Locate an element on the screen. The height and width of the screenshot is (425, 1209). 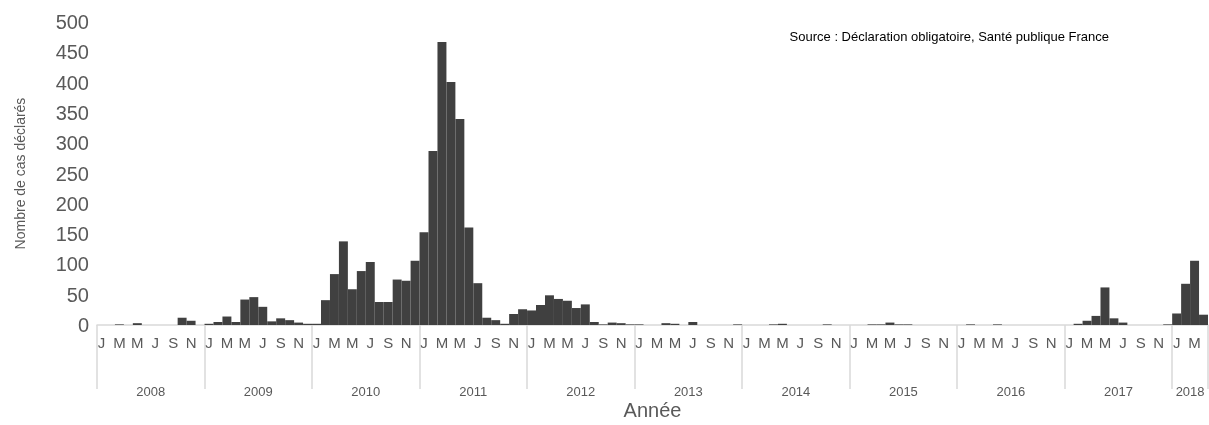
y-tick-label: 450 is located at coordinates (72, 52).